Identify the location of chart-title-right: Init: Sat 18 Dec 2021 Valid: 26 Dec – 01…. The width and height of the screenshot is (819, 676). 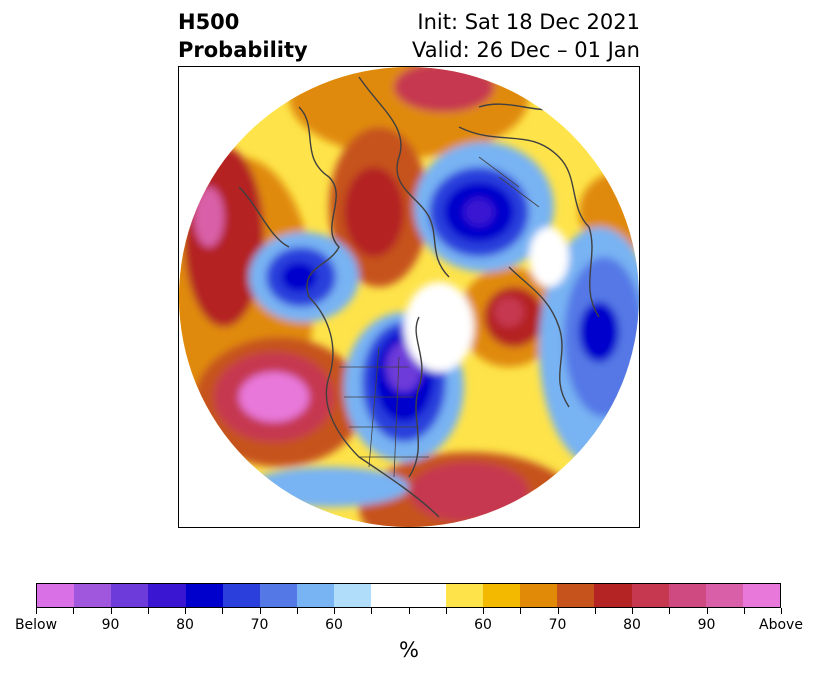
(526, 36).